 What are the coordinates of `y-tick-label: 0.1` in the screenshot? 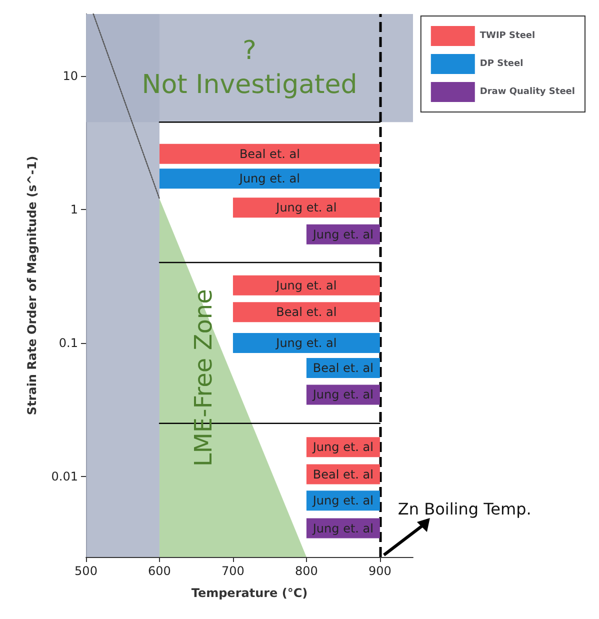 It's located at (68, 343).